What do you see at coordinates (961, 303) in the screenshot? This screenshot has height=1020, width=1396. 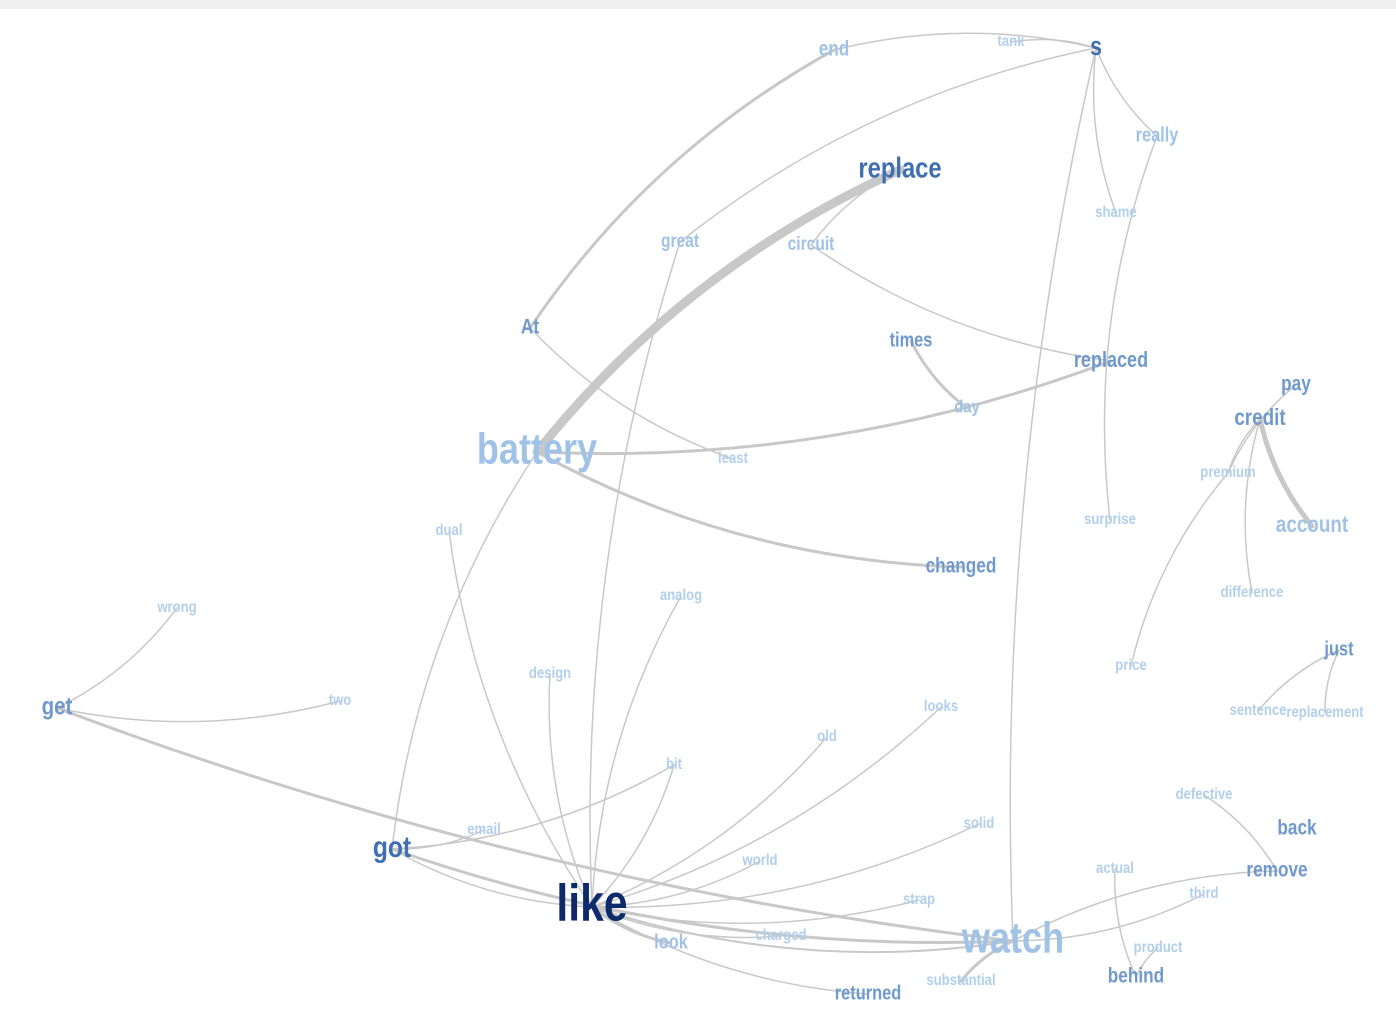 I see `edge-circuit-replaced` at bounding box center [961, 303].